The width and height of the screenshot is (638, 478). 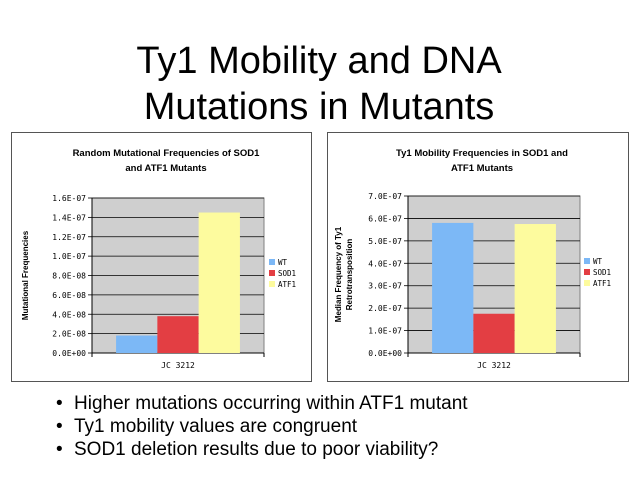 What do you see at coordinates (338, 274) in the screenshot?
I see `y-axis-title: Median Frequency of Ty1` at bounding box center [338, 274].